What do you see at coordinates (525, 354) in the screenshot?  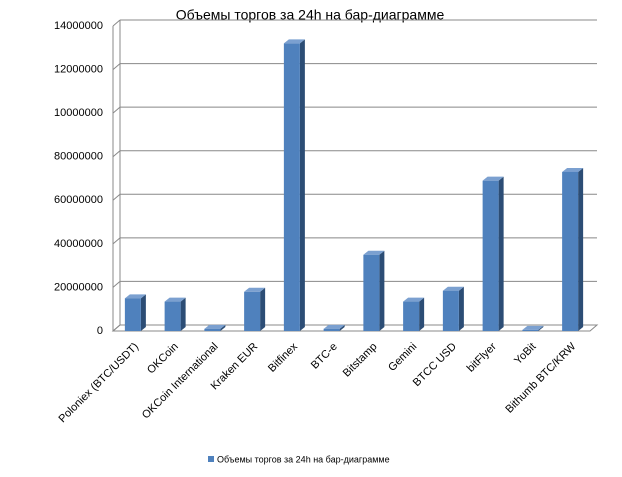 I see `x-tick-label: YoBit` at bounding box center [525, 354].